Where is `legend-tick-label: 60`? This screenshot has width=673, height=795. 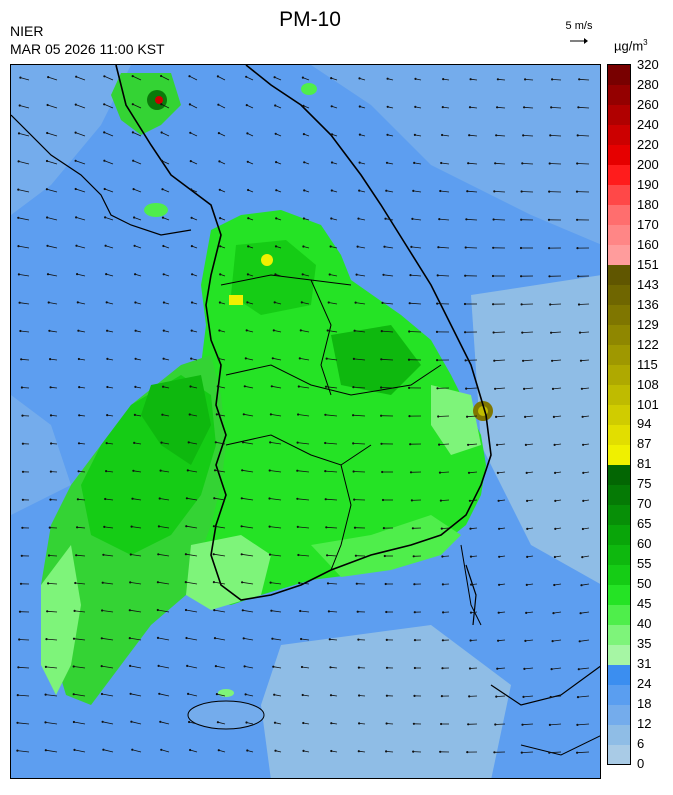
legend-tick-label: 60 is located at coordinates (644, 544).